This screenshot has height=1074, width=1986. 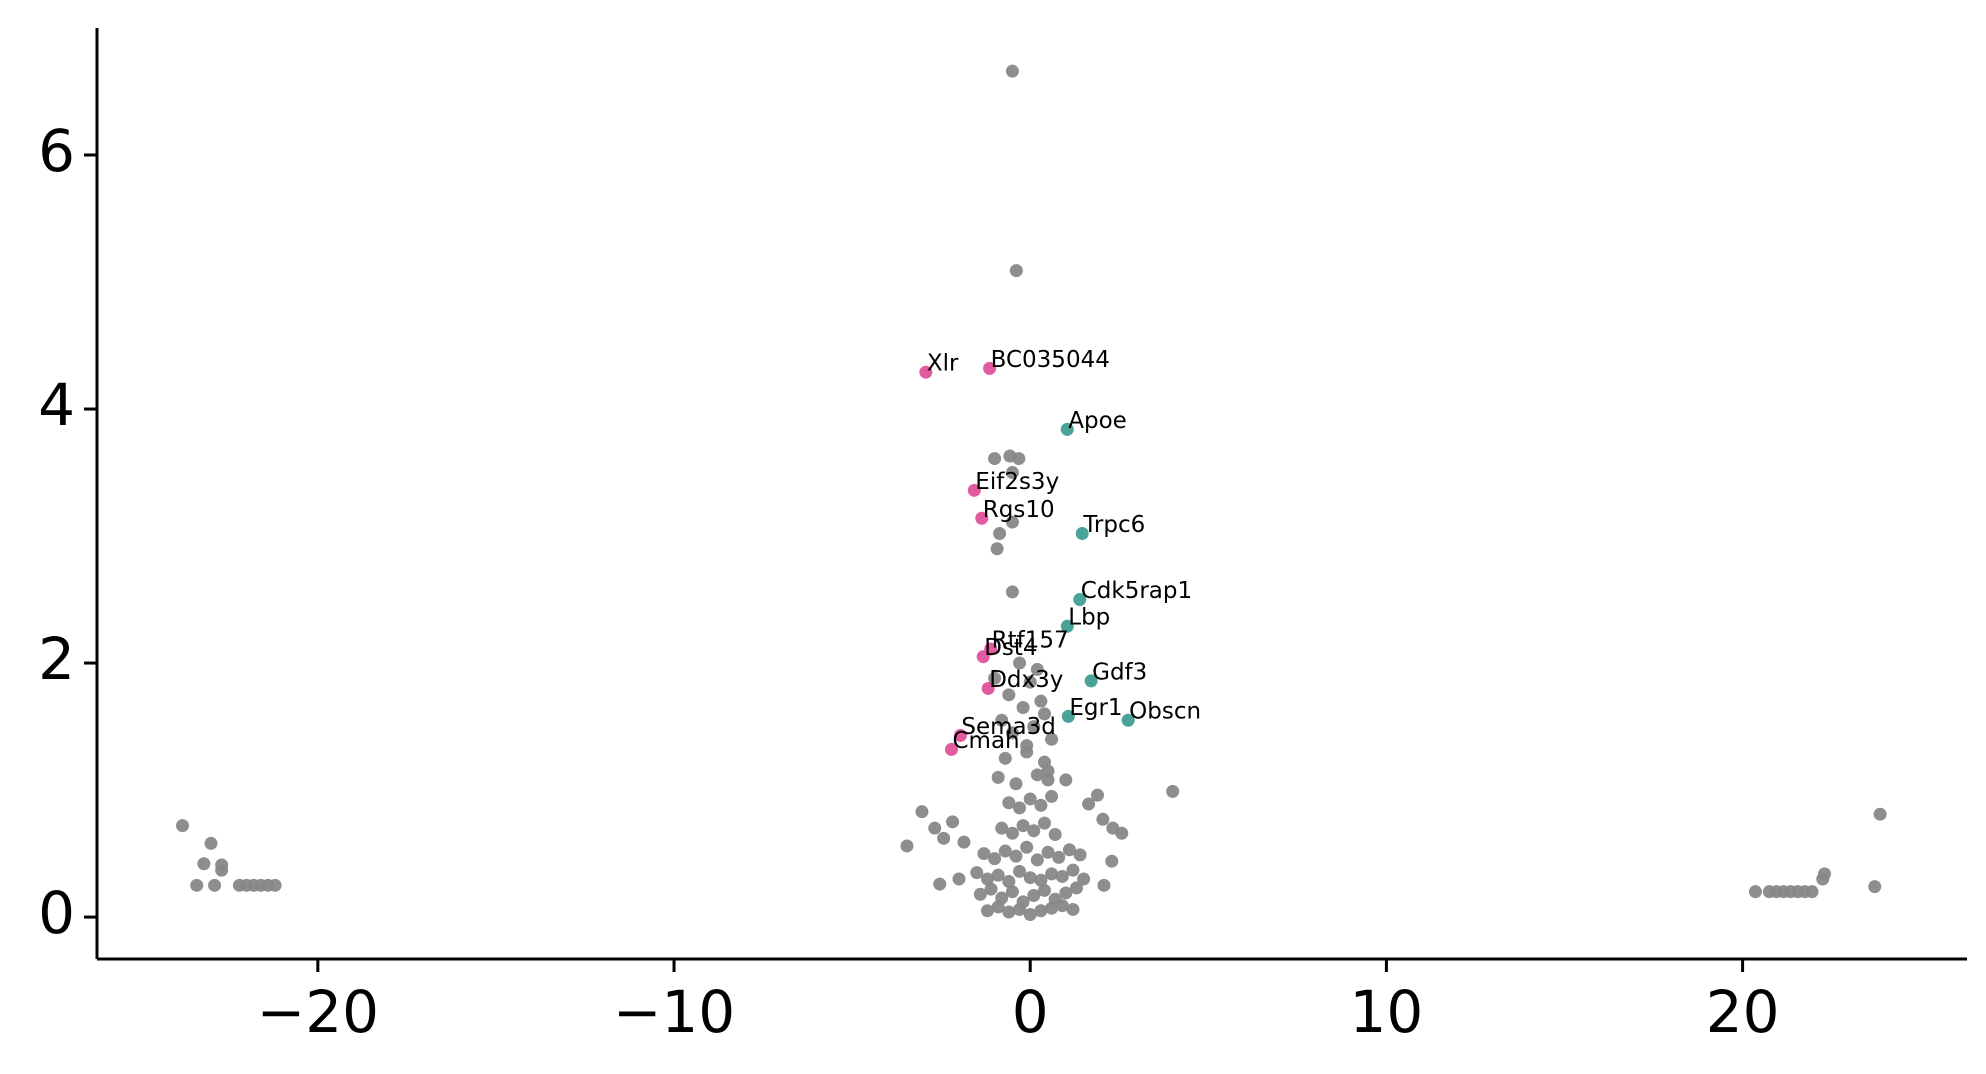 I want to click on point-label: Ddx3y, so click(x=1026, y=680).